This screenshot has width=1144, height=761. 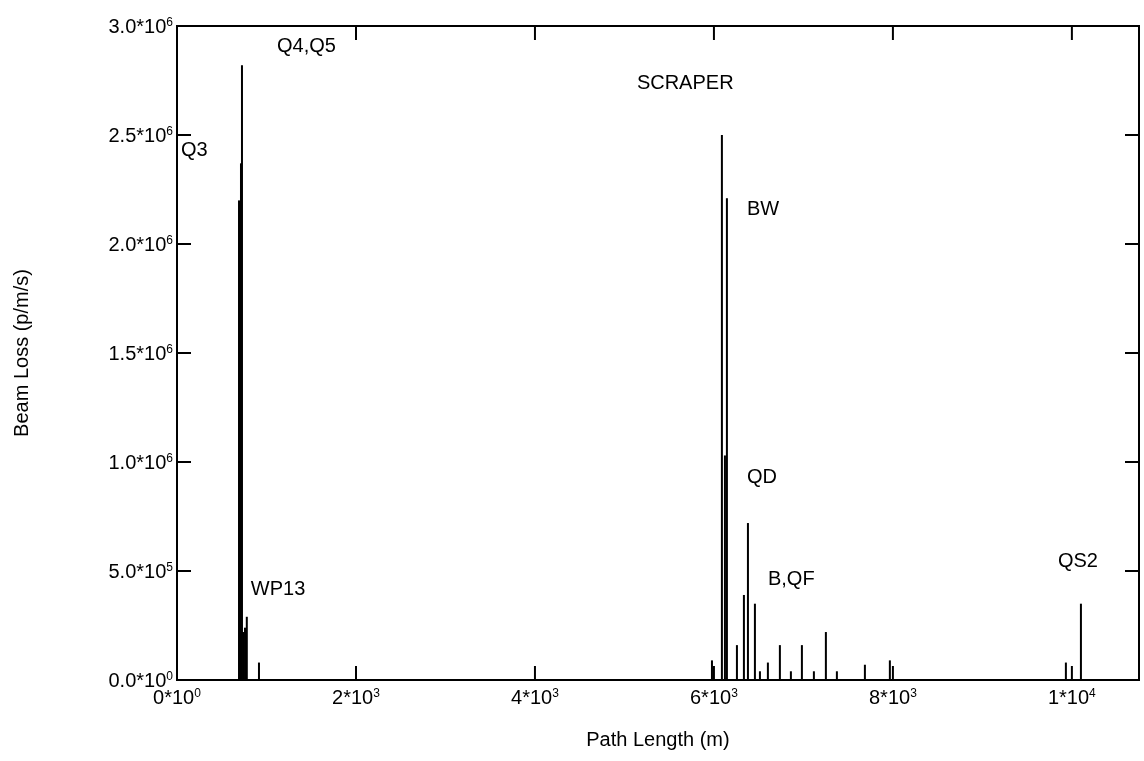 I want to click on annotation: SCRAPER, so click(x=685, y=82).